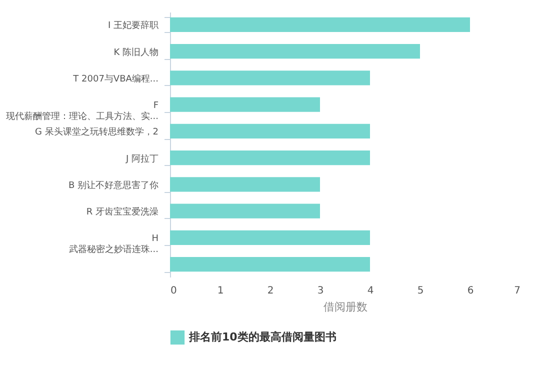 This screenshot has width=554, height=370. What do you see at coordinates (346, 307) in the screenshot?
I see `x-axis-title: 借阅册数` at bounding box center [346, 307].